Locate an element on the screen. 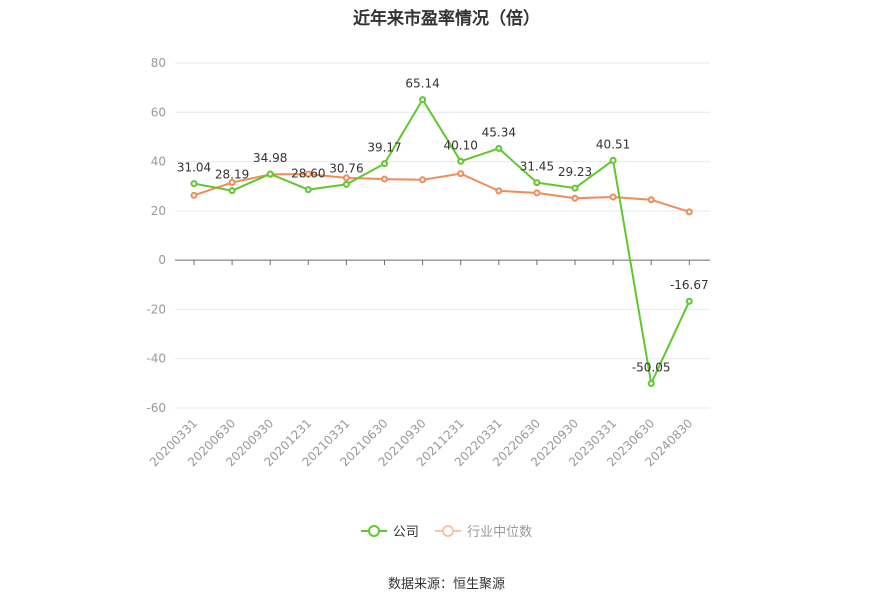  legend-label-industry-median: 行业中位数 is located at coordinates (500, 532).